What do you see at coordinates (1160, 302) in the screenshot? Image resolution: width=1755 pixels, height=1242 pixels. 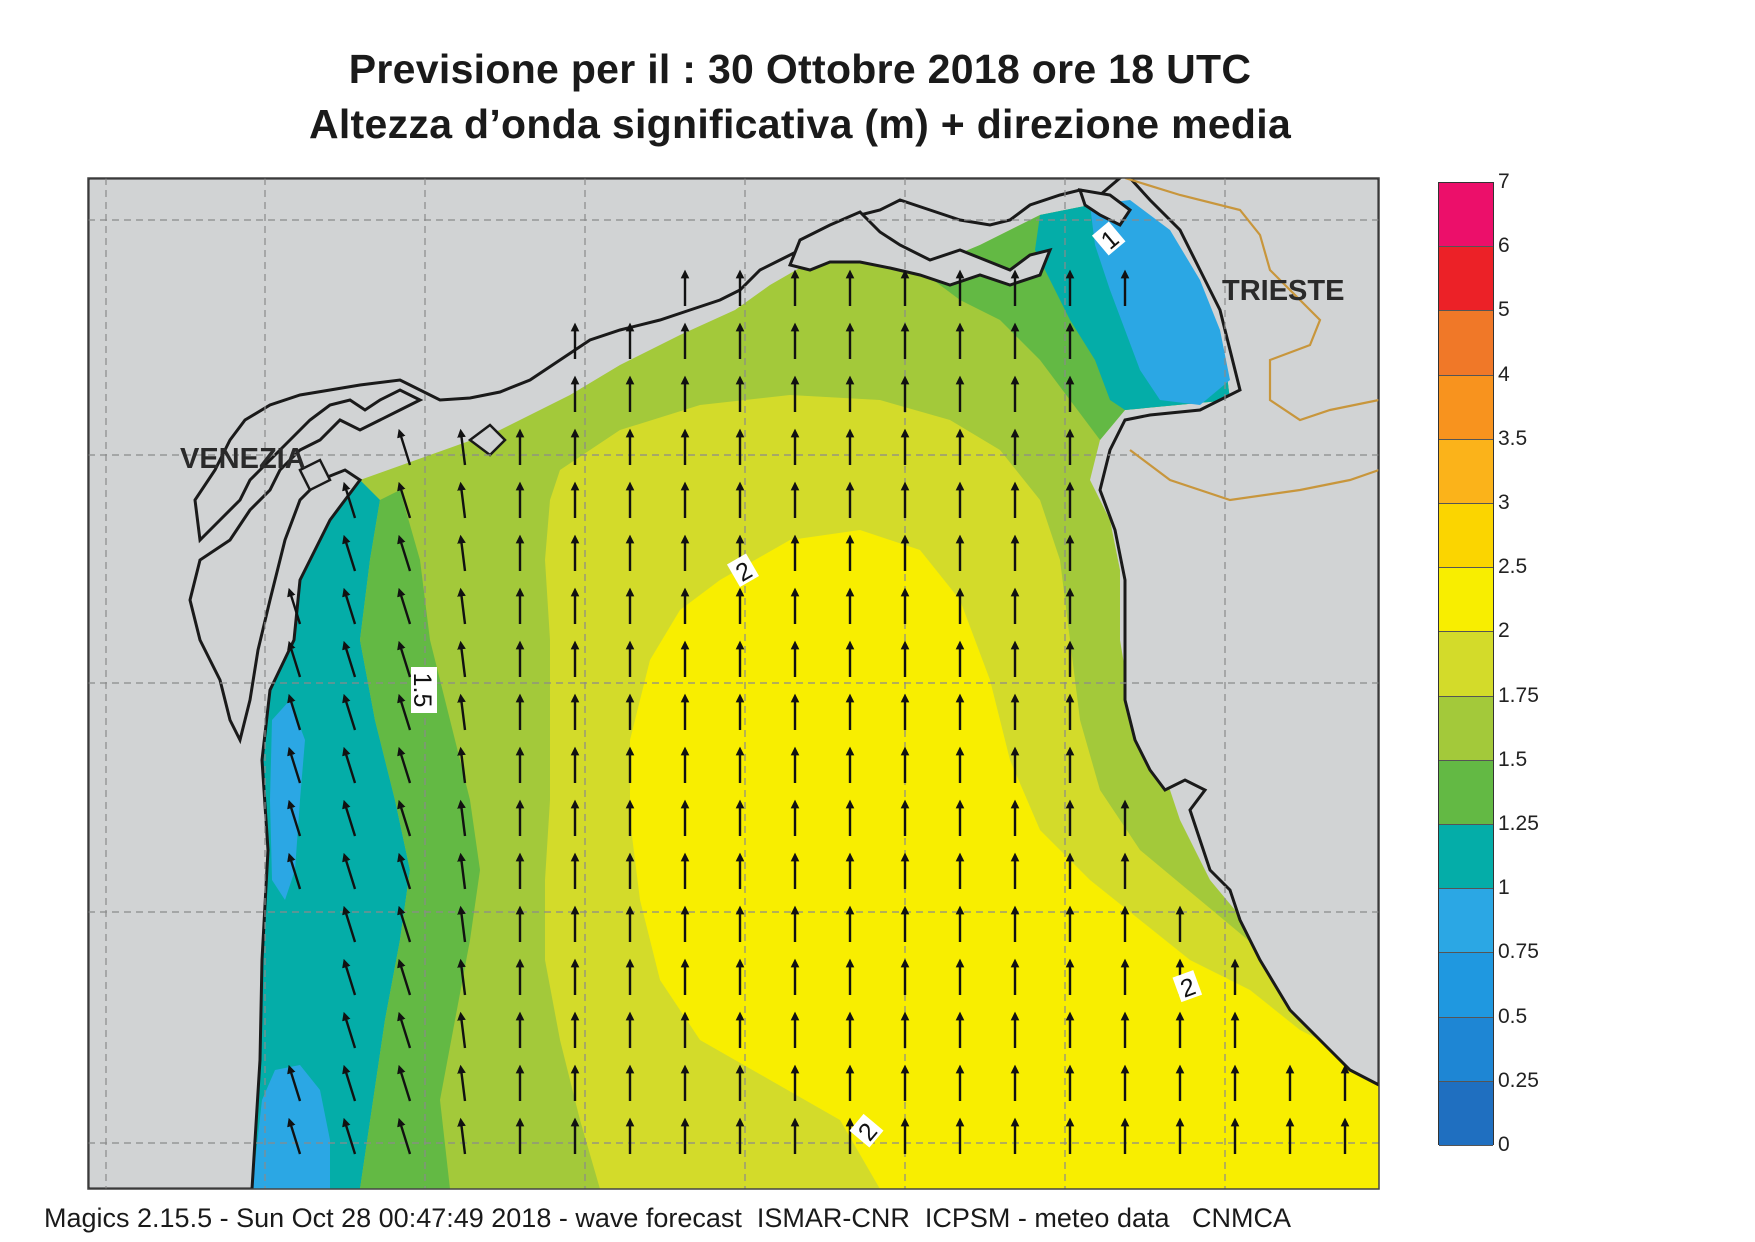 I see `wave-band-0.75-1-trieste` at bounding box center [1160, 302].